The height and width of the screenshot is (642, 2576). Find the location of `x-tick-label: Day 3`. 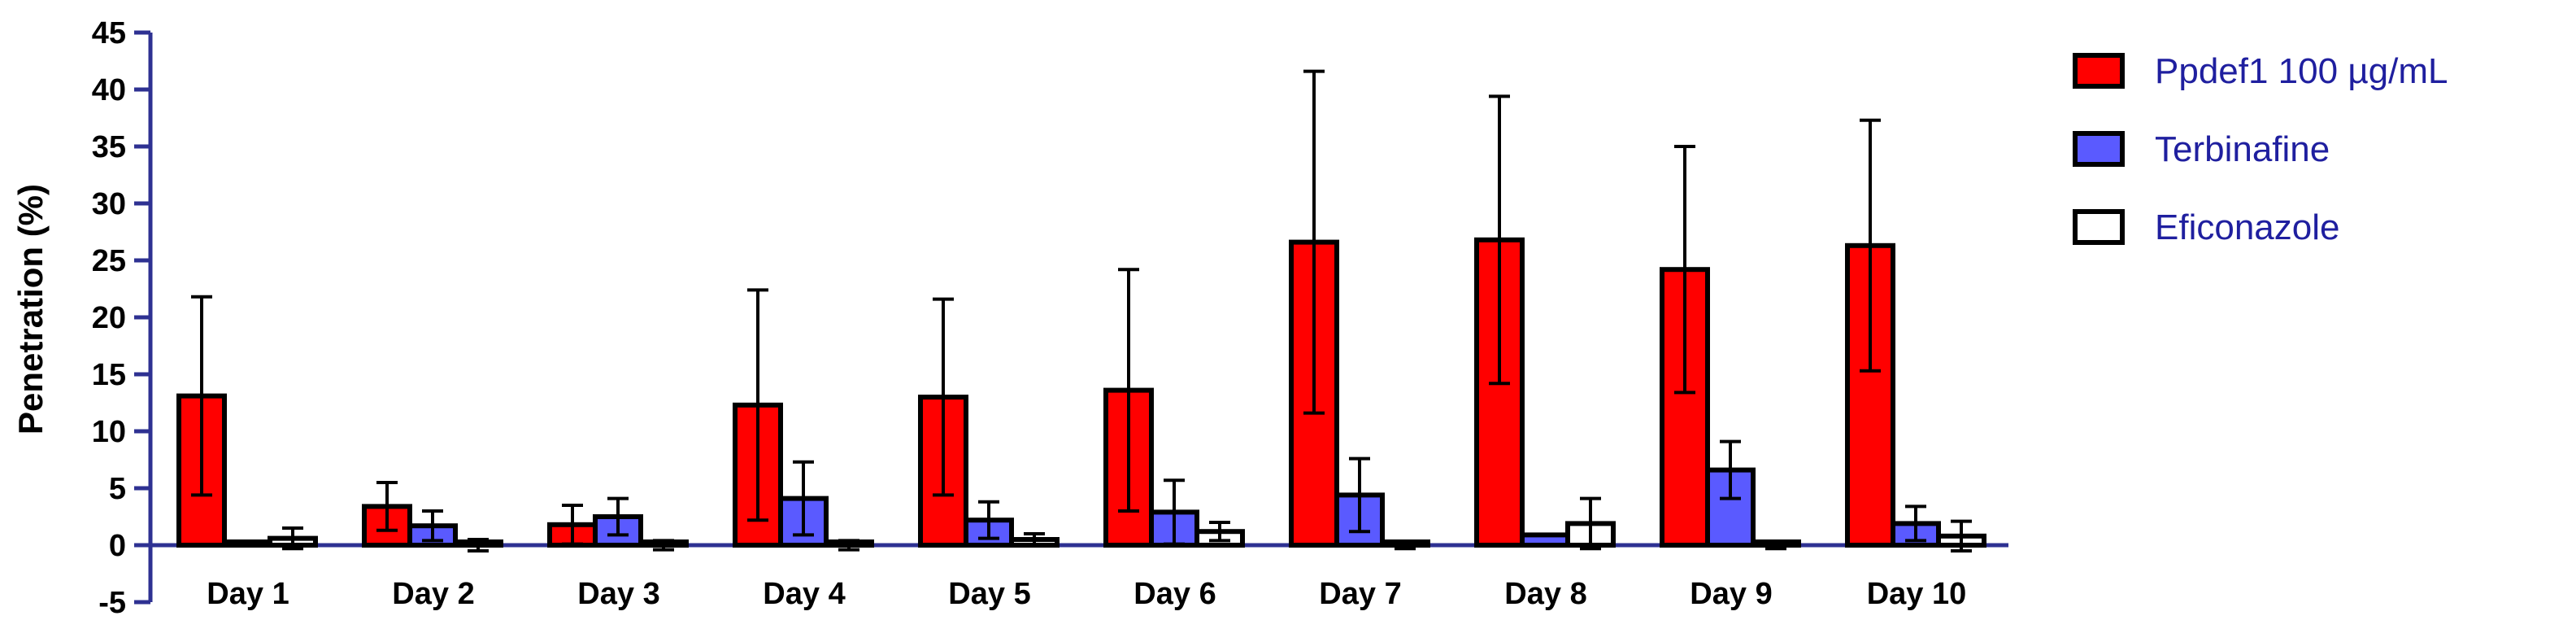

x-tick-label: Day 3 is located at coordinates (618, 594).